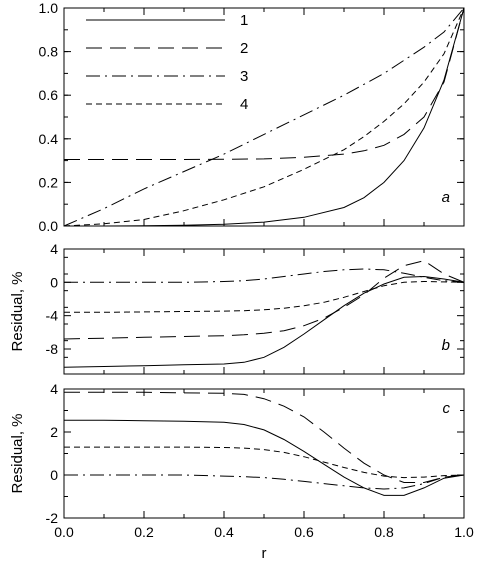 The width and height of the screenshot is (480, 573). I want to click on y-tick-label: 0.6, so click(49, 95).